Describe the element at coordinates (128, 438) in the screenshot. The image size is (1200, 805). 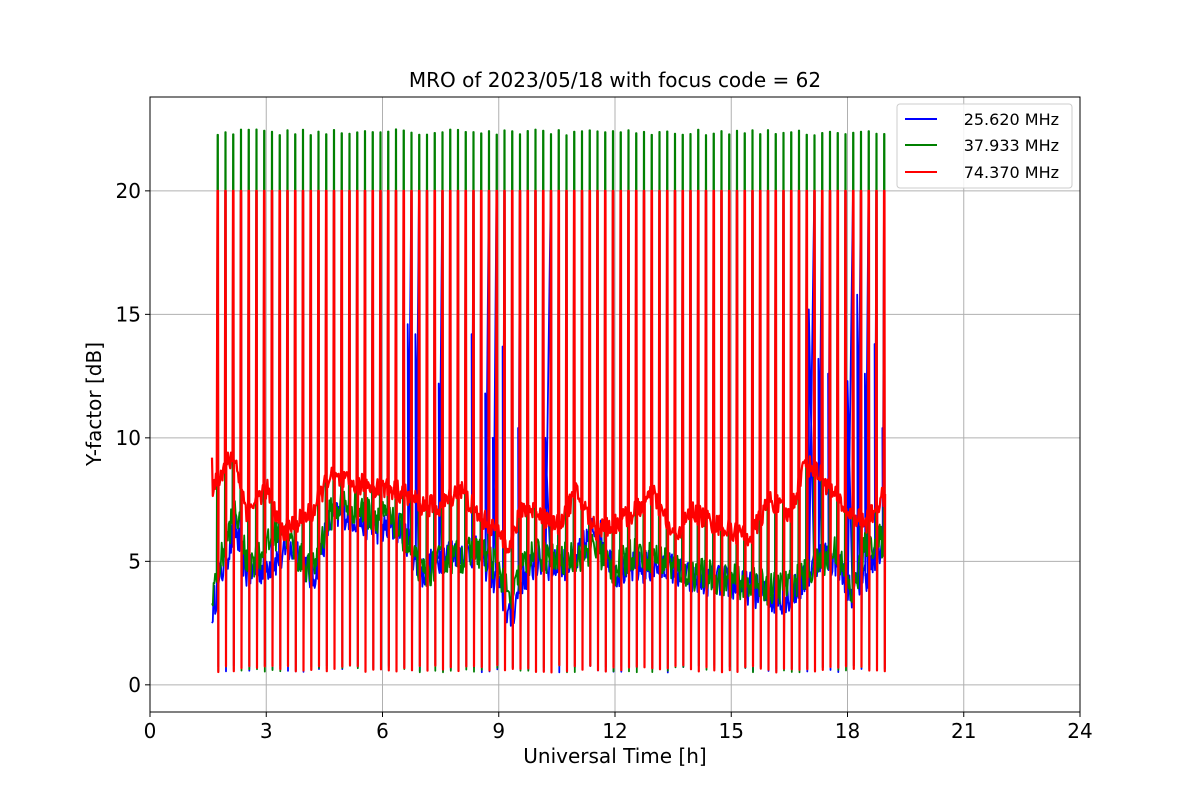
I see `y-tick-label: 10` at that location.